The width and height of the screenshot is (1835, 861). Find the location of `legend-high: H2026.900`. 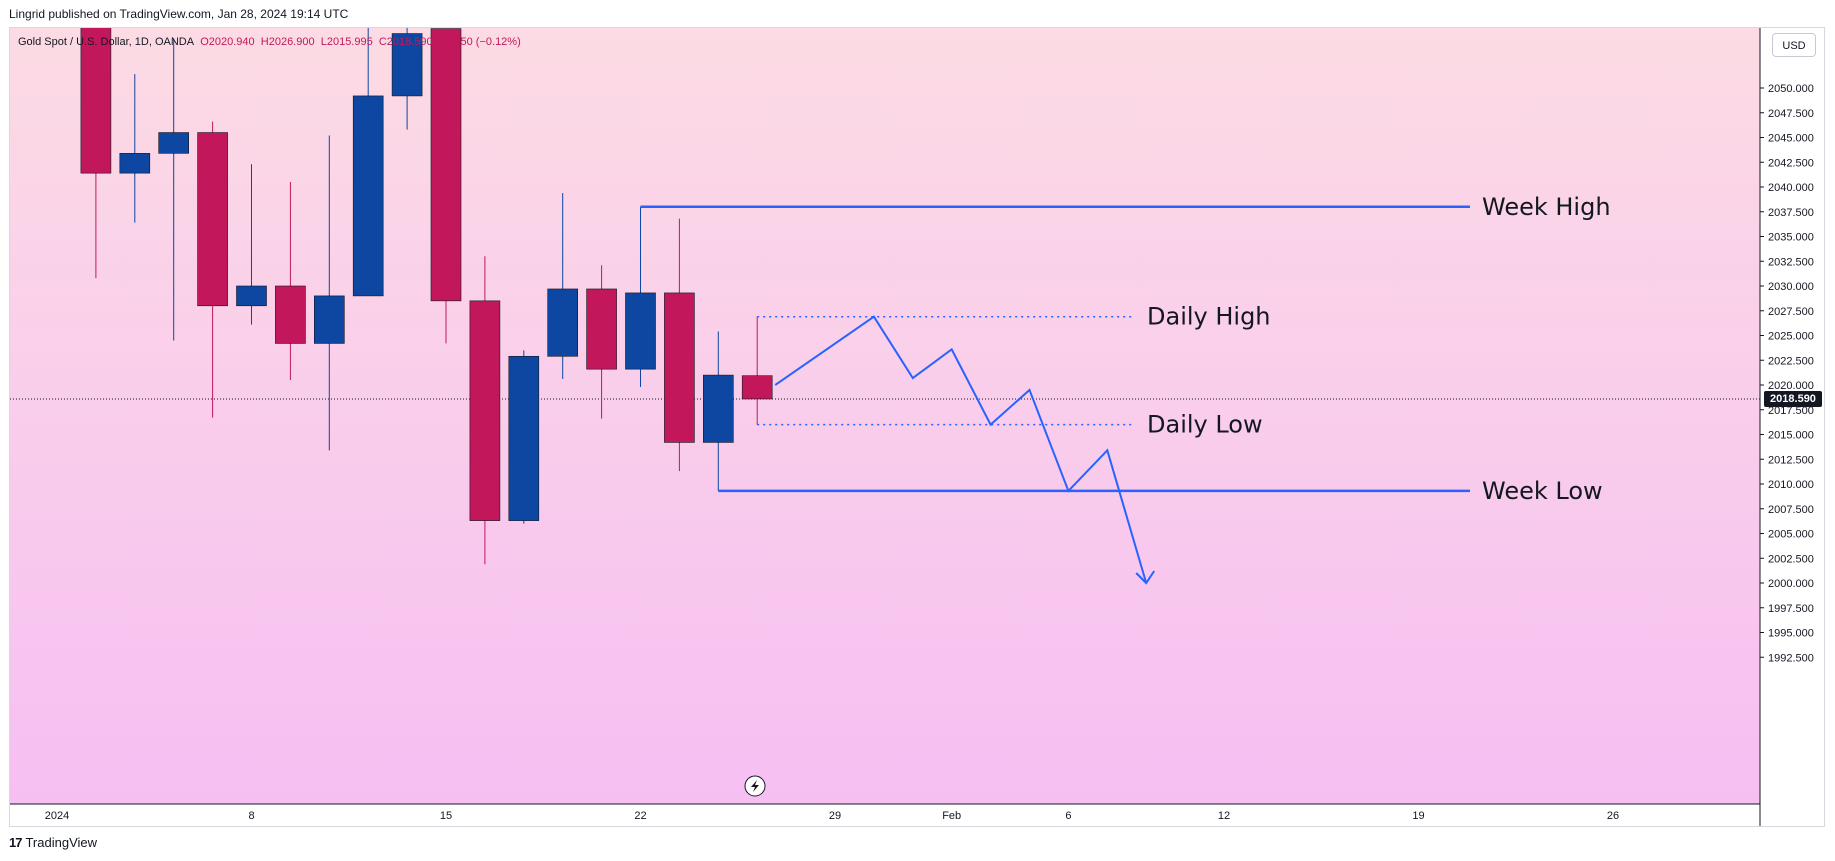

legend-high: H2026.900 is located at coordinates (287, 42).